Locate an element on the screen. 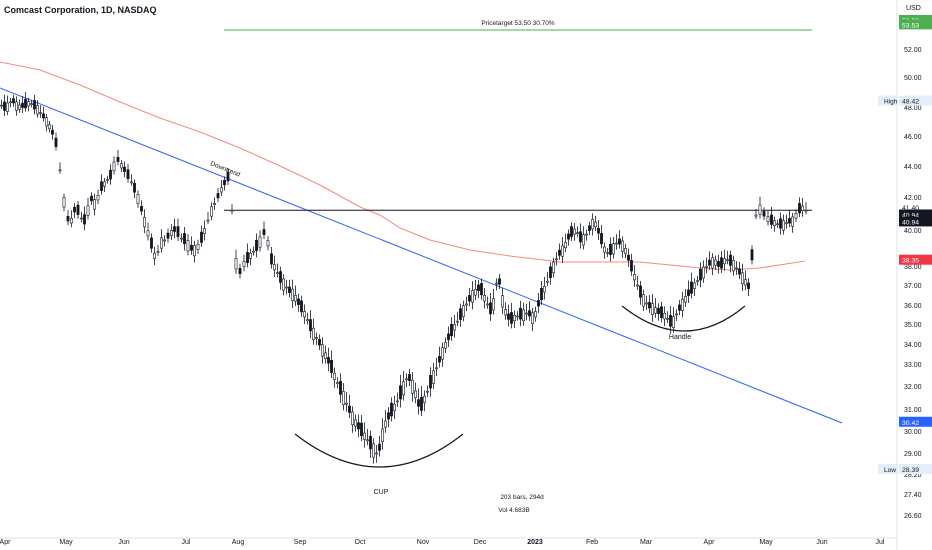 The height and width of the screenshot is (550, 932). price-label-text: 28.39 is located at coordinates (910, 470).